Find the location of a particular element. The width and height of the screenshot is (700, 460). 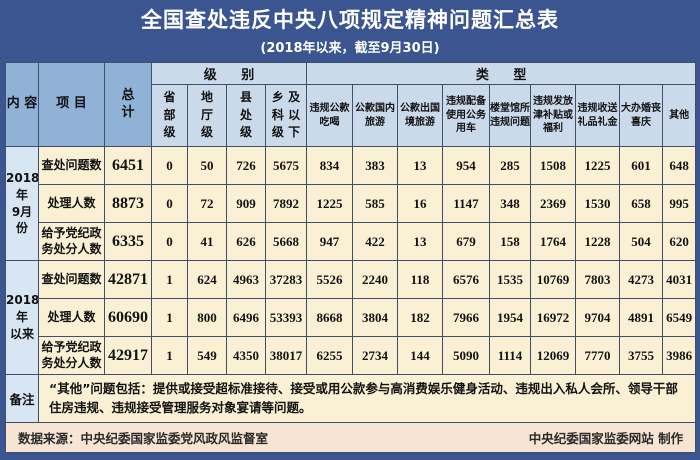

footer-row: 数据来源：中央纪委国家监委党风政风监督室 中央纪委国家监委网站 制作 is located at coordinates (350, 437).